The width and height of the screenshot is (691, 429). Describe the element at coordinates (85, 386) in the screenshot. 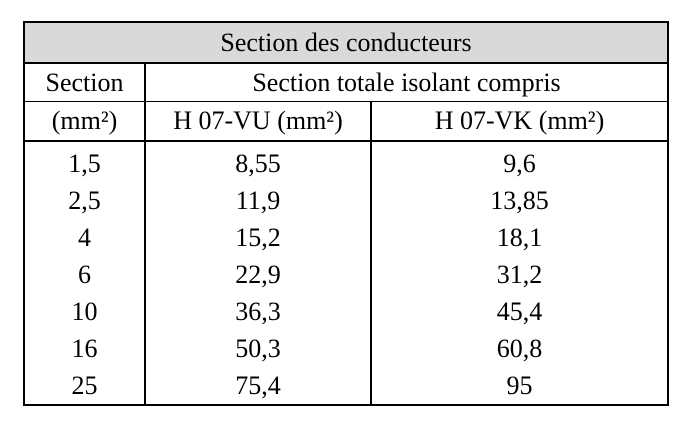

I see `data-cell: 25` at that location.